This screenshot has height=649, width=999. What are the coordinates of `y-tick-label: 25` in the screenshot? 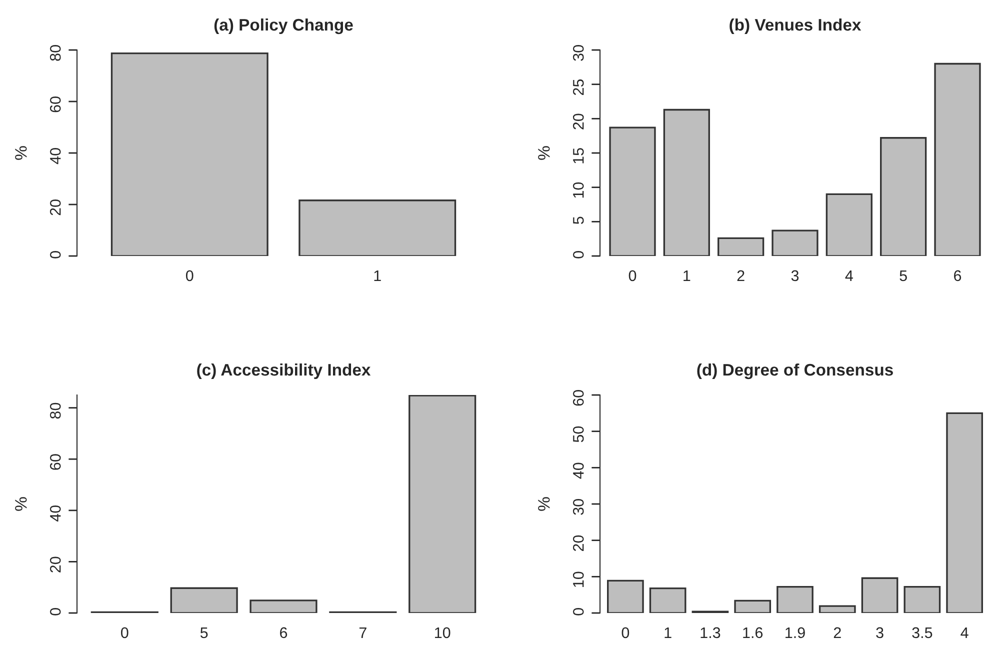 It's located at (578, 87).